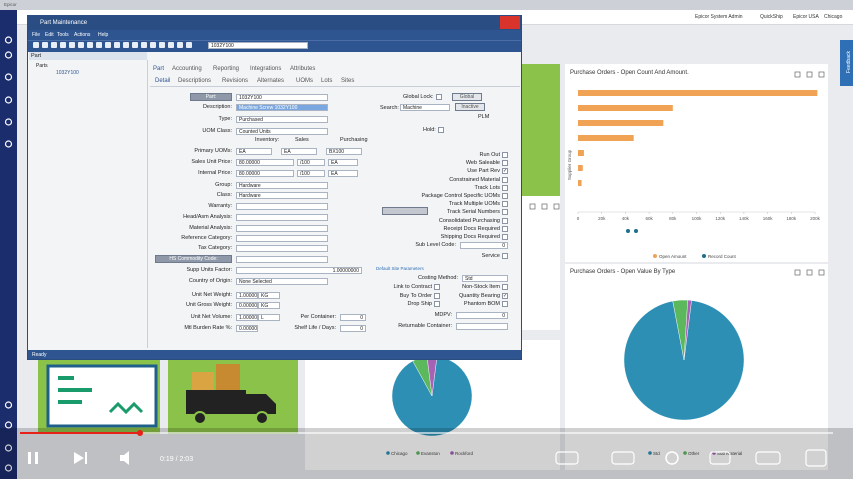 The height and width of the screenshot is (479, 853). Describe the element at coordinates (400, 268) in the screenshot. I see `link: Default Site Parameters` at that location.